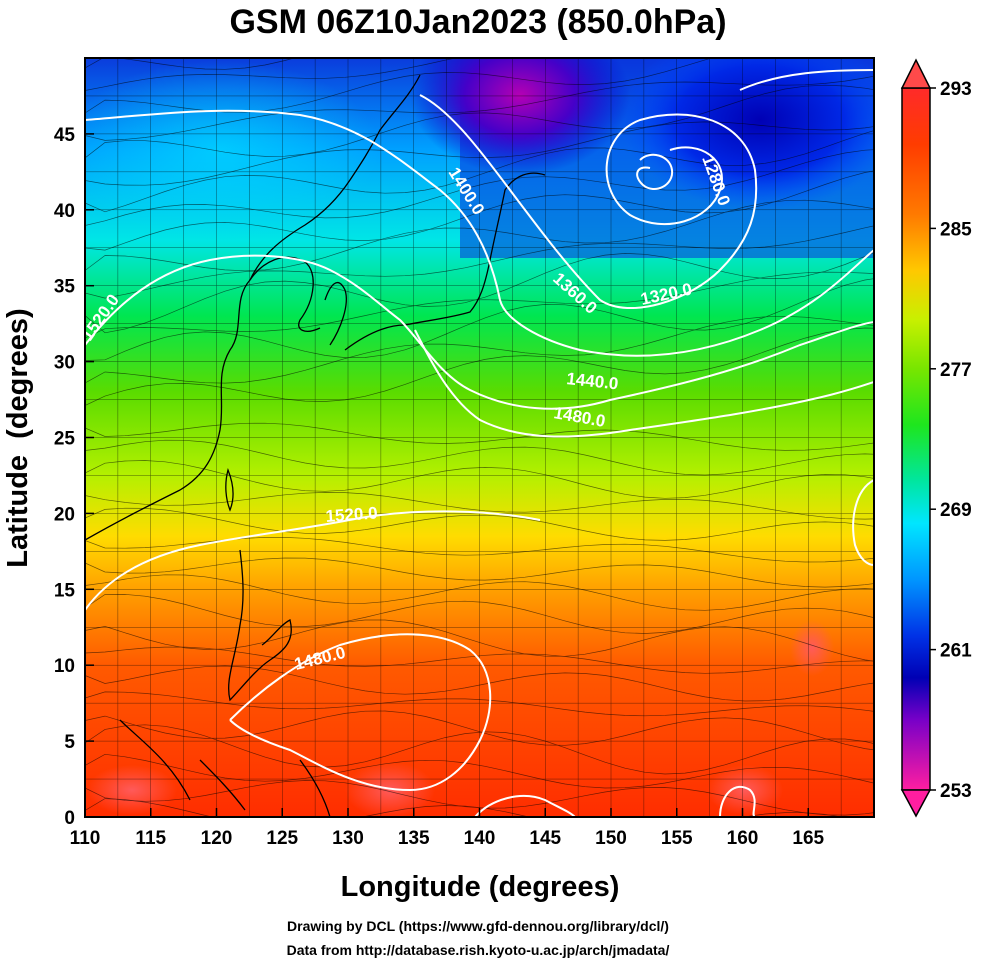 The width and height of the screenshot is (982, 962). I want to click on colorbar-bottom-arrow, so click(916, 803).